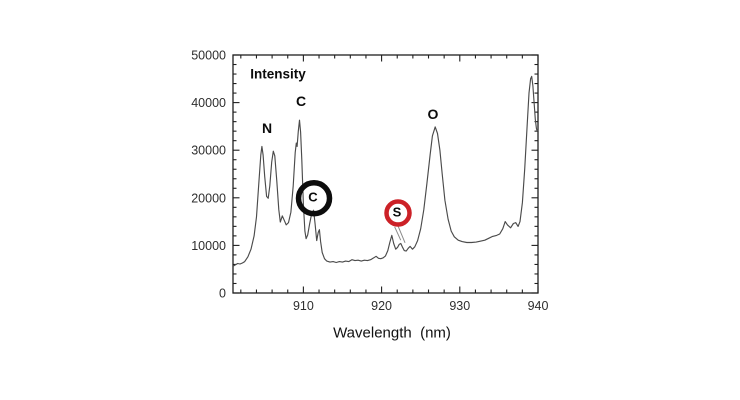  I want to click on y-tick-label: 30000, so click(208, 151).